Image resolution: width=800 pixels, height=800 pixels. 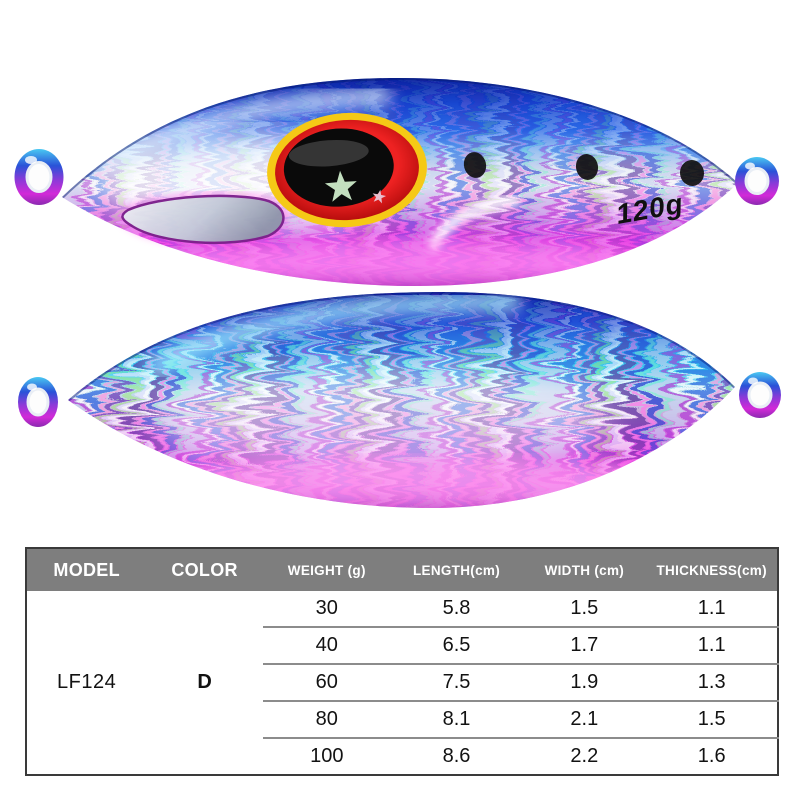 What do you see at coordinates (326, 682) in the screenshot?
I see `weight-value: 60` at bounding box center [326, 682].